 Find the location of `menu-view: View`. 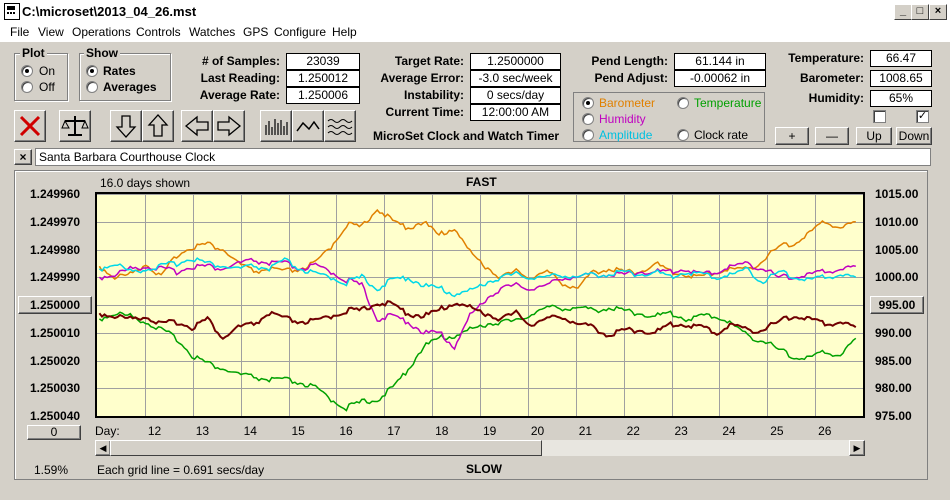

menu-view: View is located at coordinates (51, 32).